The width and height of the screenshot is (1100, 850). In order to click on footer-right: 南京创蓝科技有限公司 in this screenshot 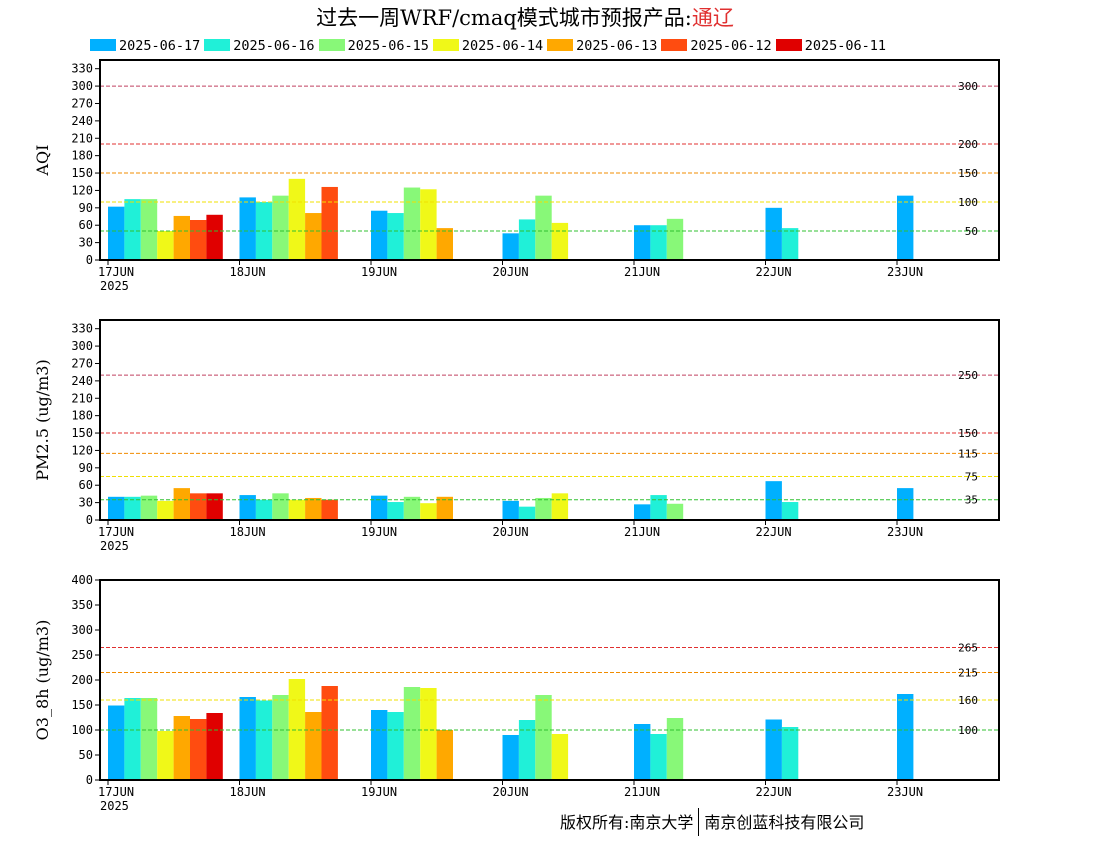, I will do `click(784, 822)`.